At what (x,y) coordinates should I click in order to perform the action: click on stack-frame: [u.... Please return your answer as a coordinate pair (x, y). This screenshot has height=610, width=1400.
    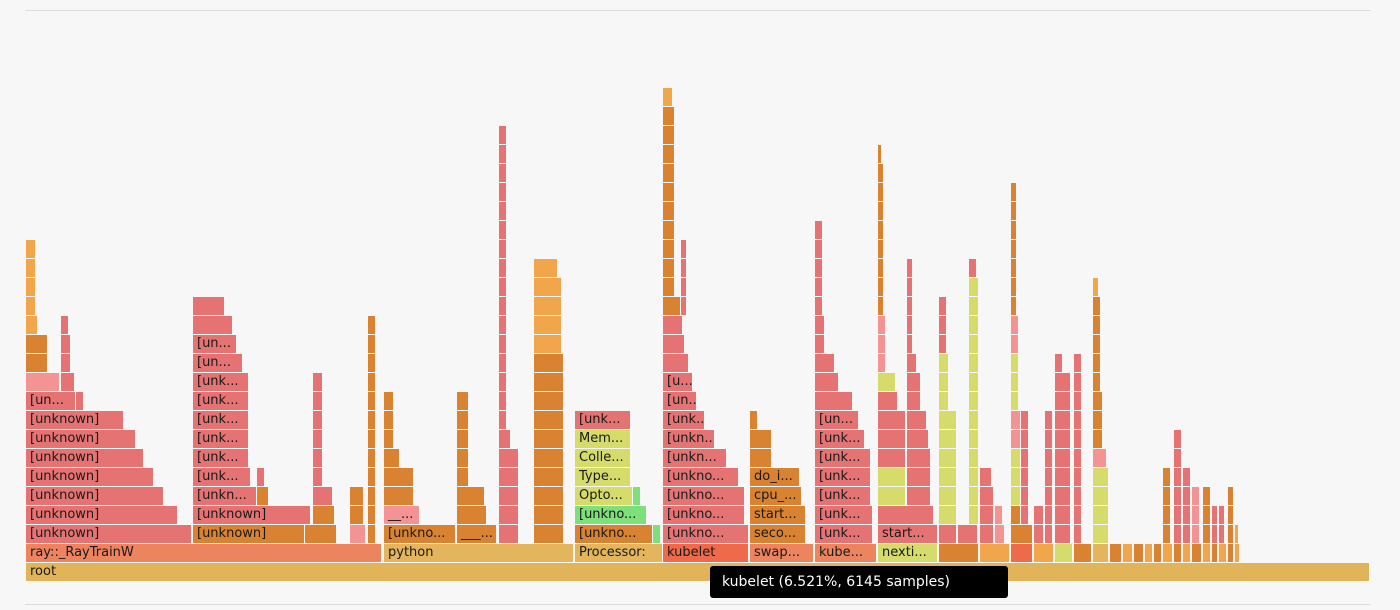
    Looking at the image, I should click on (678, 382).